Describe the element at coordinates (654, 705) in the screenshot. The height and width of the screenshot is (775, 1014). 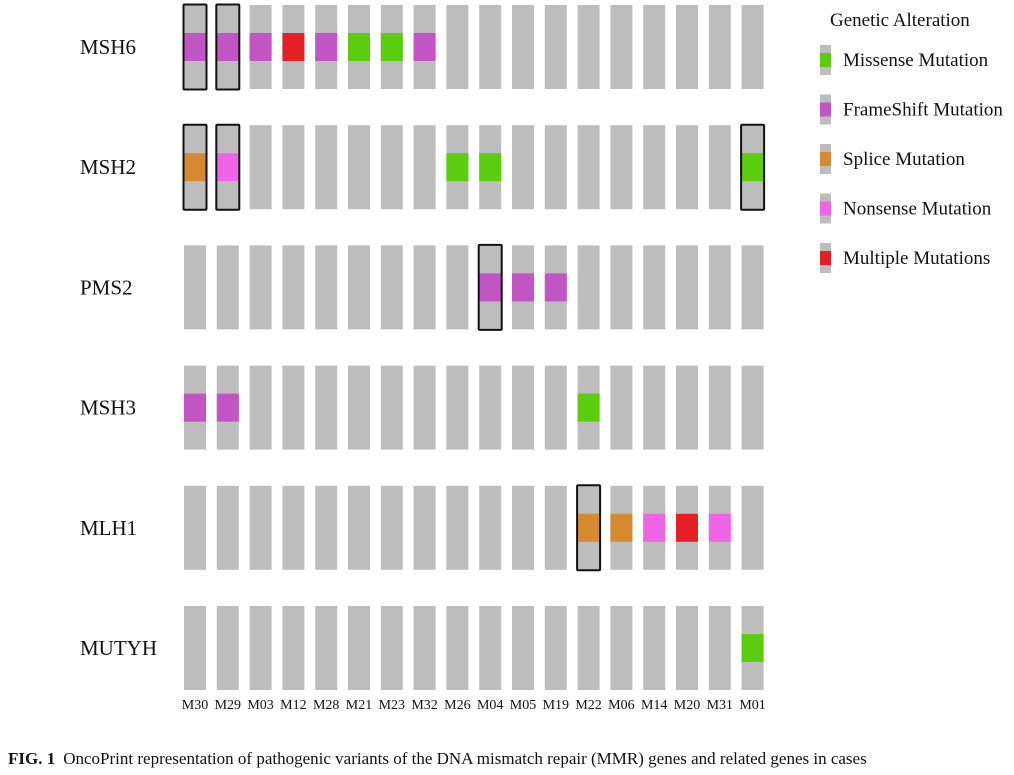
I see `sample-label-m14: M14` at that location.